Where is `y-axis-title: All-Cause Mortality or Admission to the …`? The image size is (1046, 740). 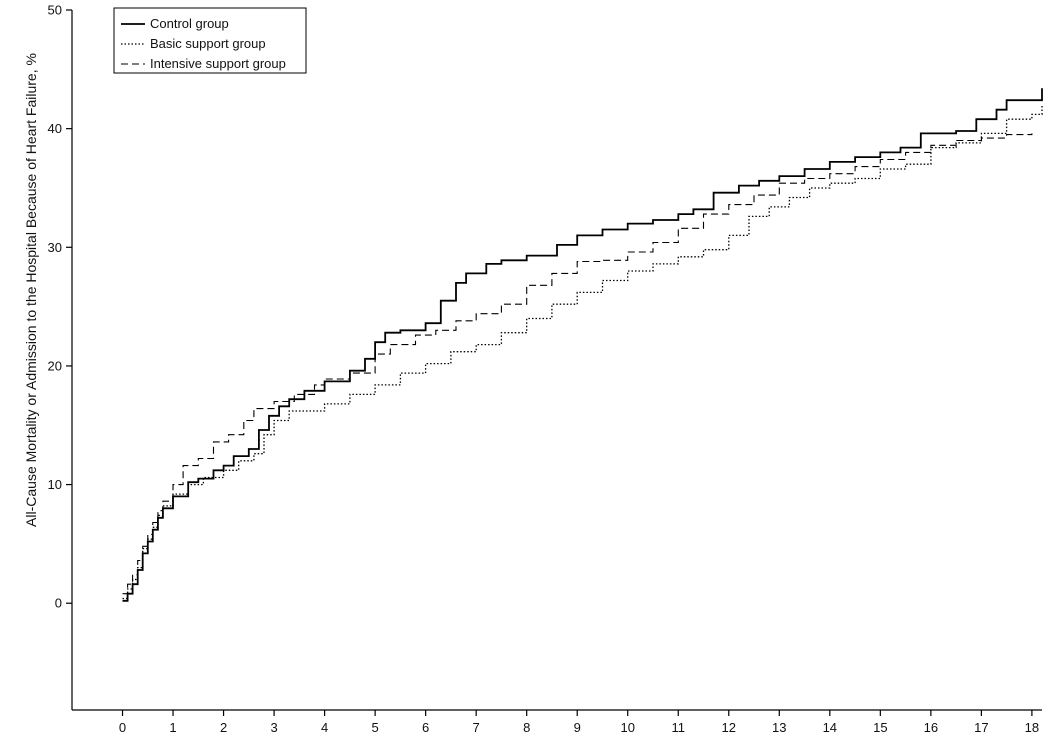
y-axis-title: All-Cause Mortality or Admission to the … is located at coordinates (31, 290).